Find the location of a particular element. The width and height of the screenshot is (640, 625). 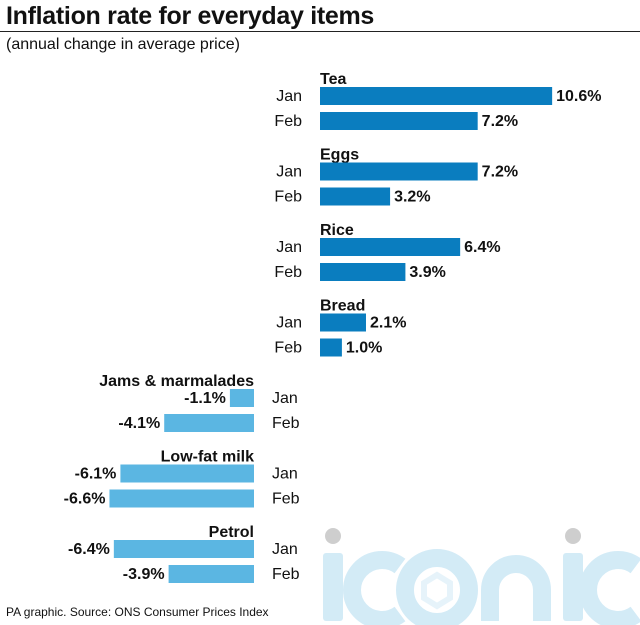

value-label-jams-and-marmalades-feb: -4.1% is located at coordinates (139, 423).